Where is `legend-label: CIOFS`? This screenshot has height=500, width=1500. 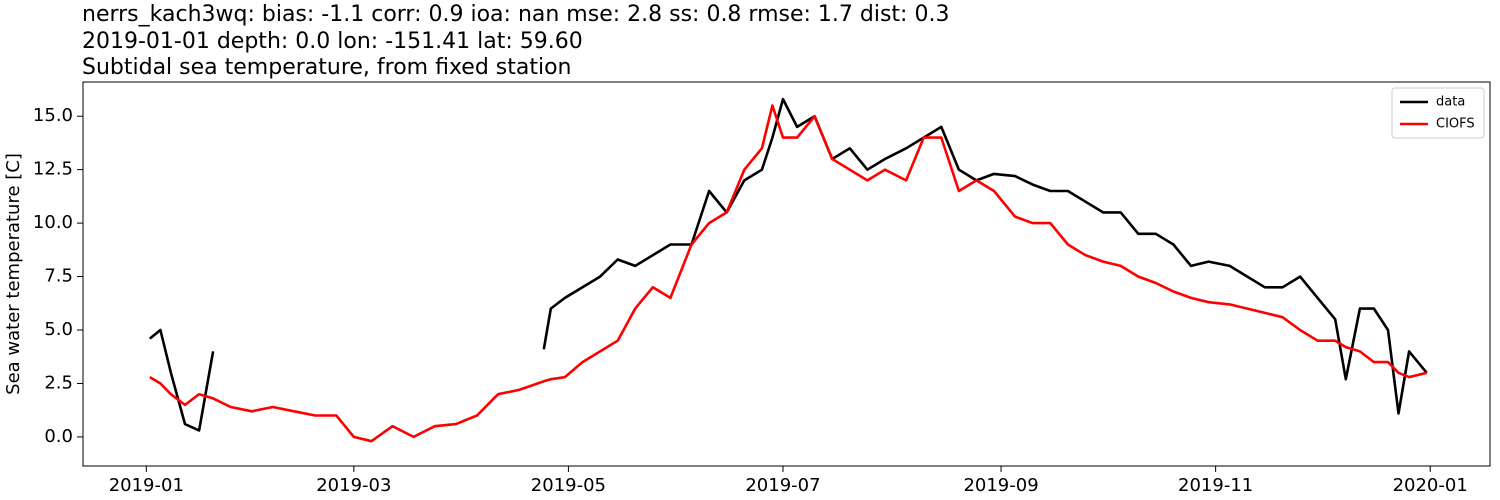
legend-label: CIOFS is located at coordinates (1455, 124).